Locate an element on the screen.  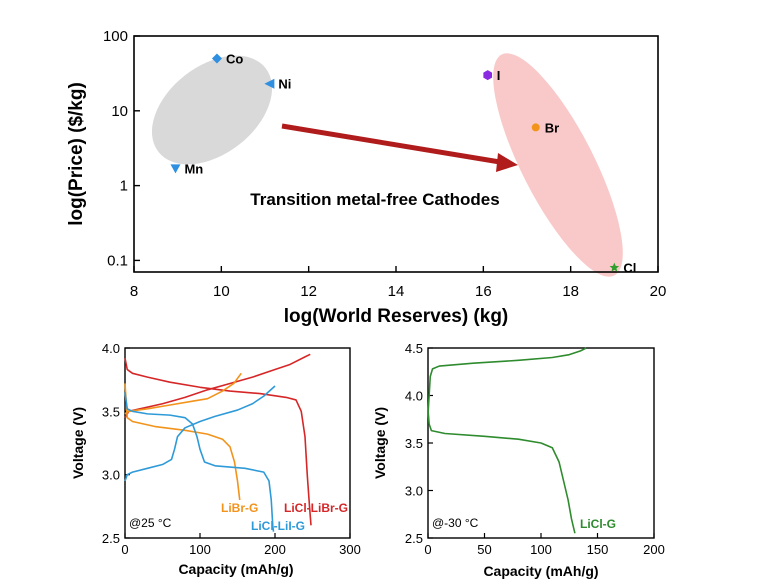
br-x-tick-label: 0 is located at coordinates (427, 549).